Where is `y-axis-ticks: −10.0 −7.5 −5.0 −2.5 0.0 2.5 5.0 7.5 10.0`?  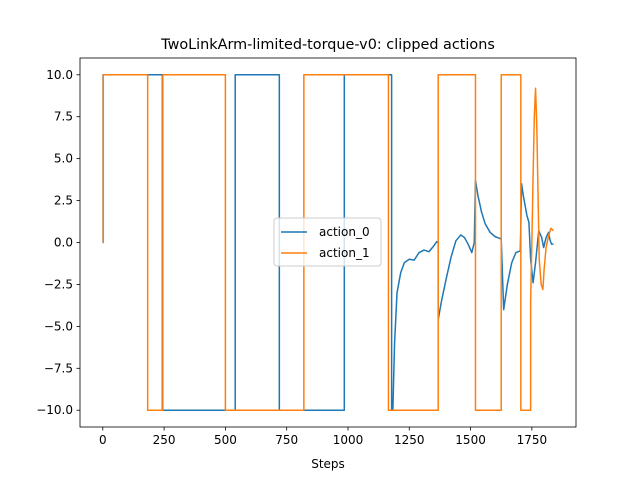
y-axis-ticks: −10.0 −7.5 −5.0 −2.5 0.0 2.5 5.0 7.5 10.0 is located at coordinates (58, 242).